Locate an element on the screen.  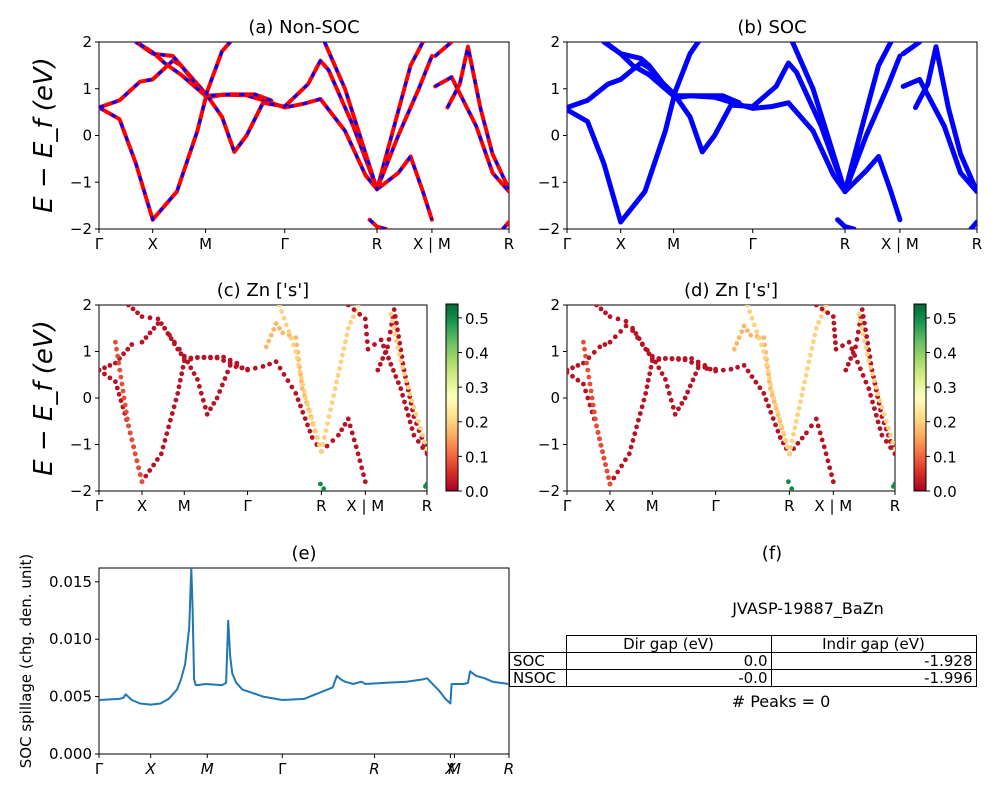
x-tick-label: X | M is located at coordinates (833, 506).